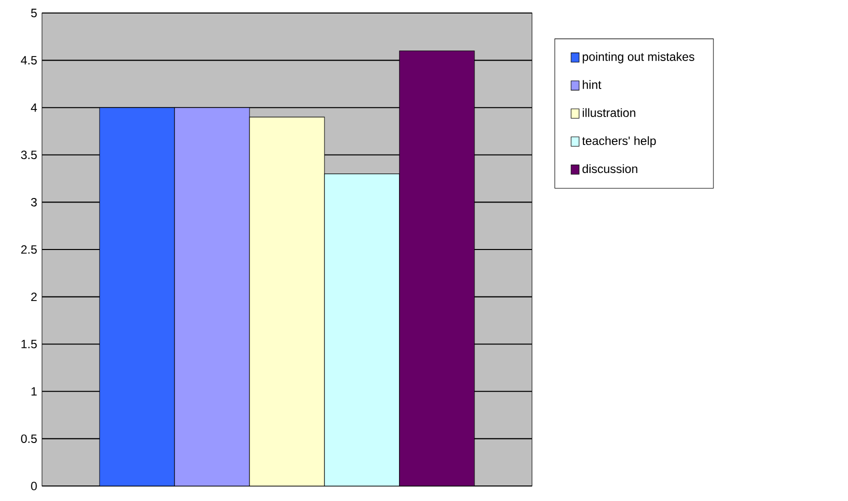  I want to click on y-tick-label: 3.5, so click(29, 155).